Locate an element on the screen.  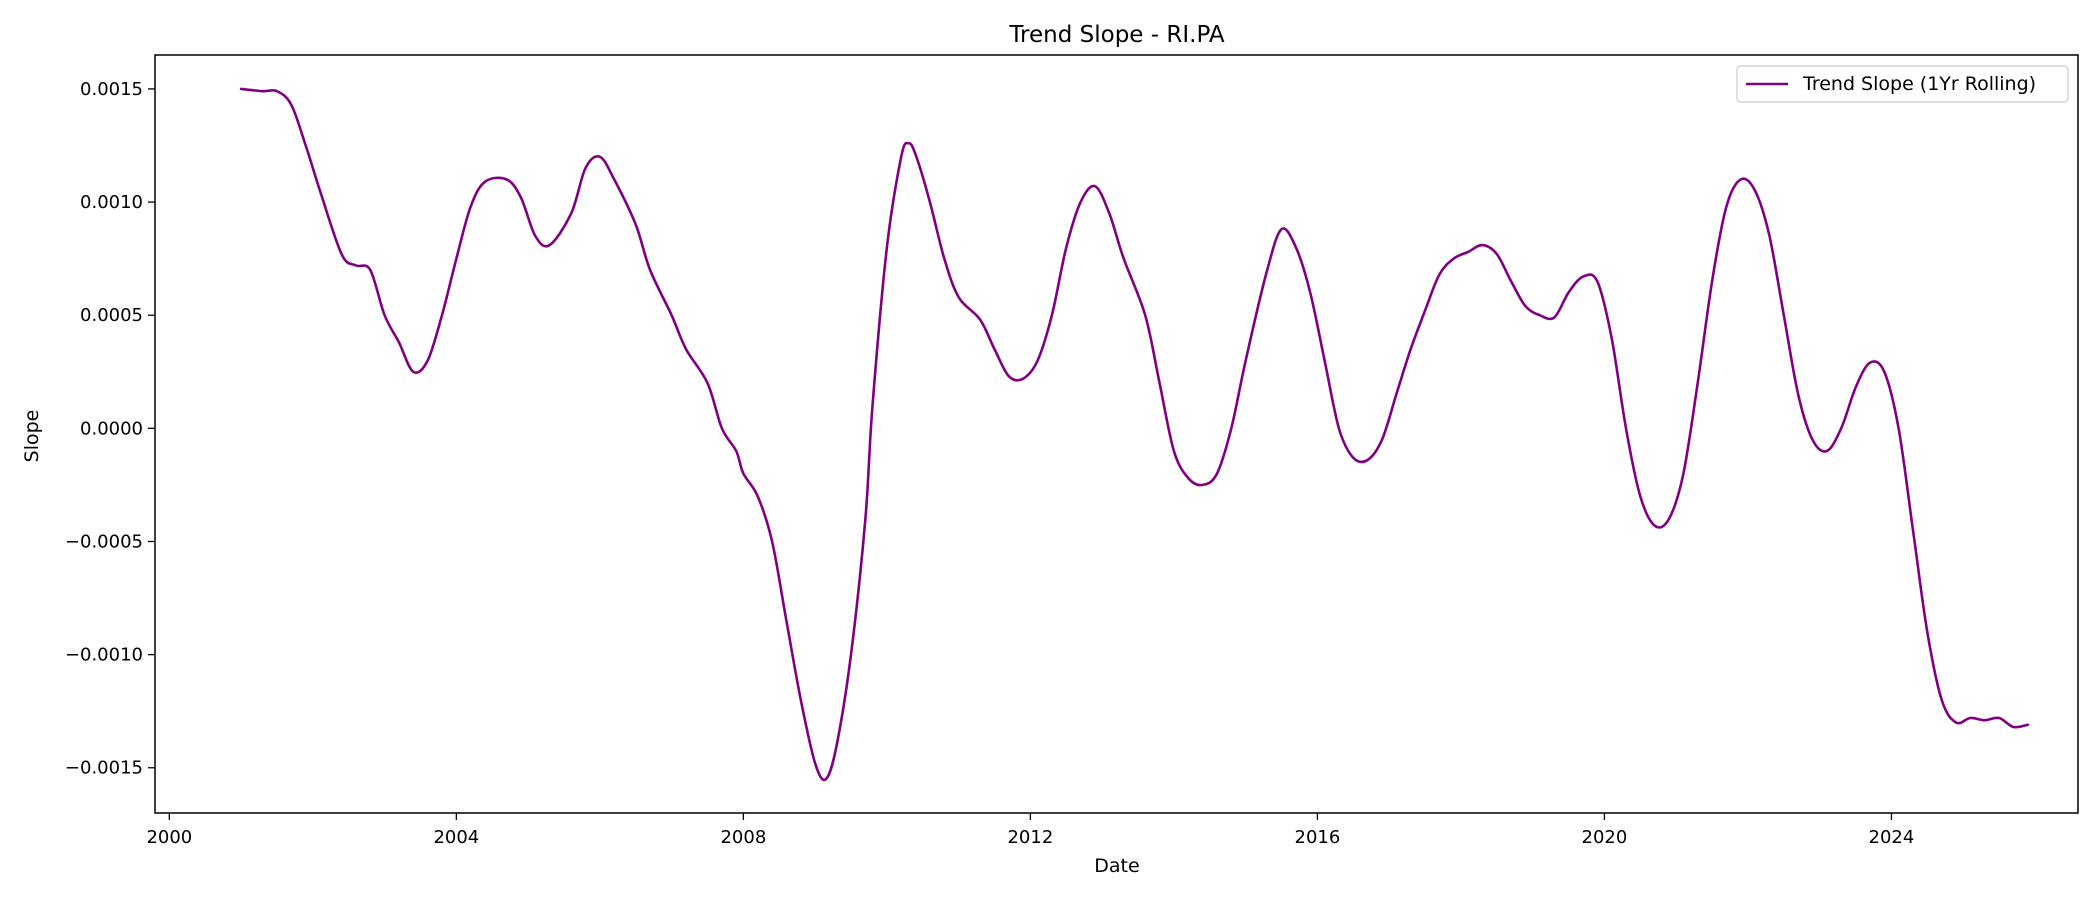
y-tick-label: 0.0000 is located at coordinates (111, 428).